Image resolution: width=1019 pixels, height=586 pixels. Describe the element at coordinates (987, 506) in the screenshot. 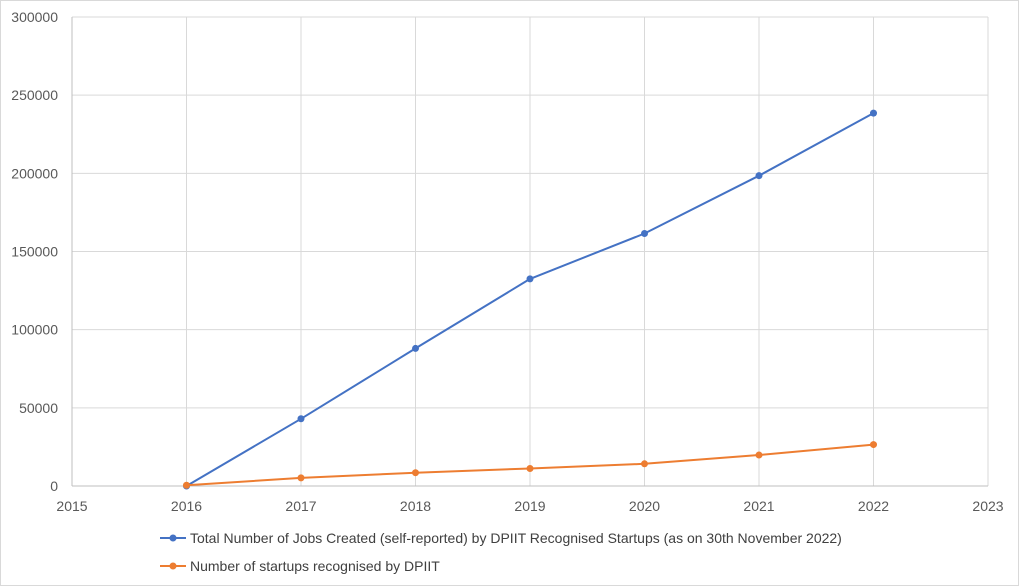

I see `x-tick-label: 2023` at that location.